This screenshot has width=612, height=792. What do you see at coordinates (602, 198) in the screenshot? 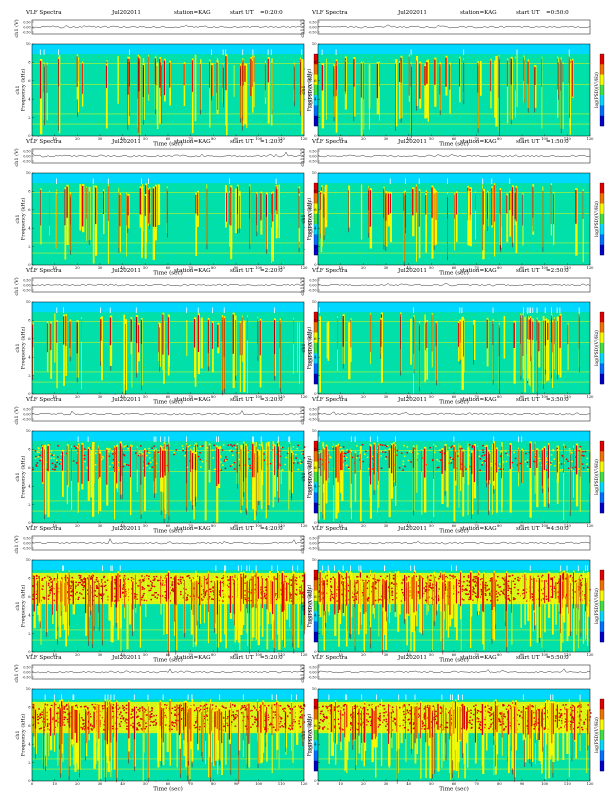
I see `colorbar-segment` at bounding box center [602, 198].